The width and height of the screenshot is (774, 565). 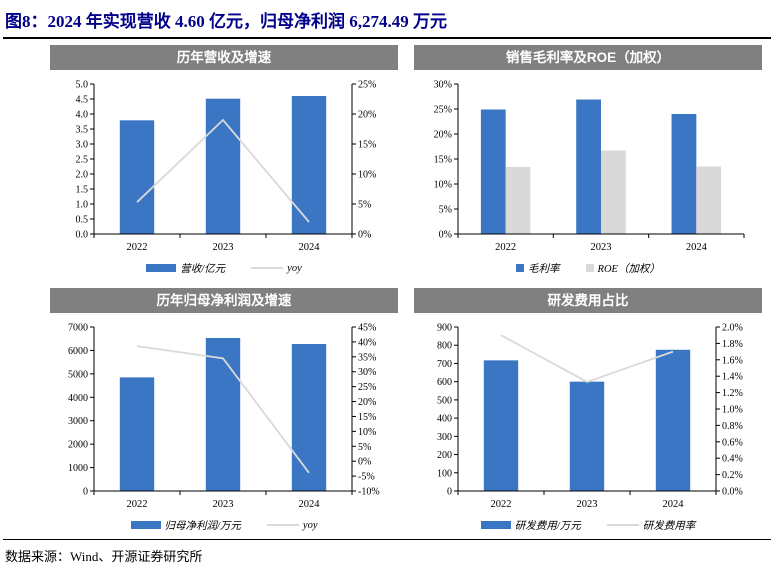 What do you see at coordinates (732, 459) in the screenshot?
I see `svg-text: 0.4%` at bounding box center [732, 459].